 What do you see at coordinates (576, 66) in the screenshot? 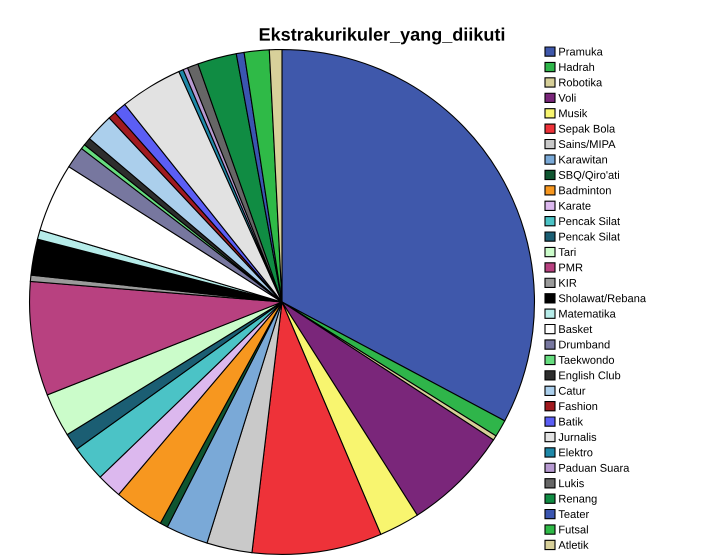
I see `legend-label: Hadrah` at bounding box center [576, 66].